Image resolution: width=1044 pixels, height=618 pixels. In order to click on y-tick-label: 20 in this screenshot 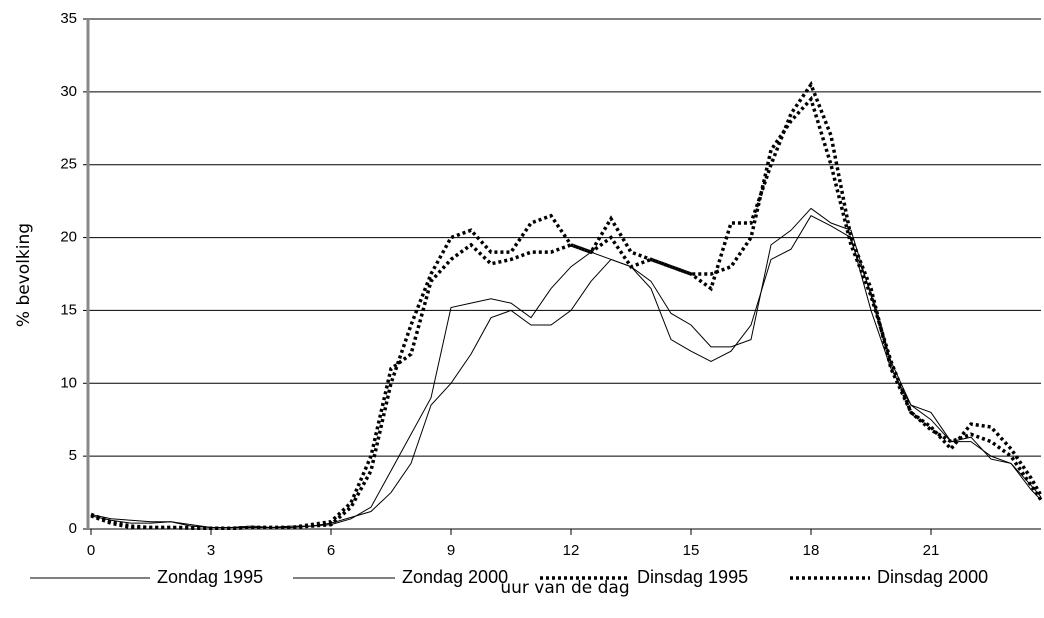, I will do `click(68, 237)`.